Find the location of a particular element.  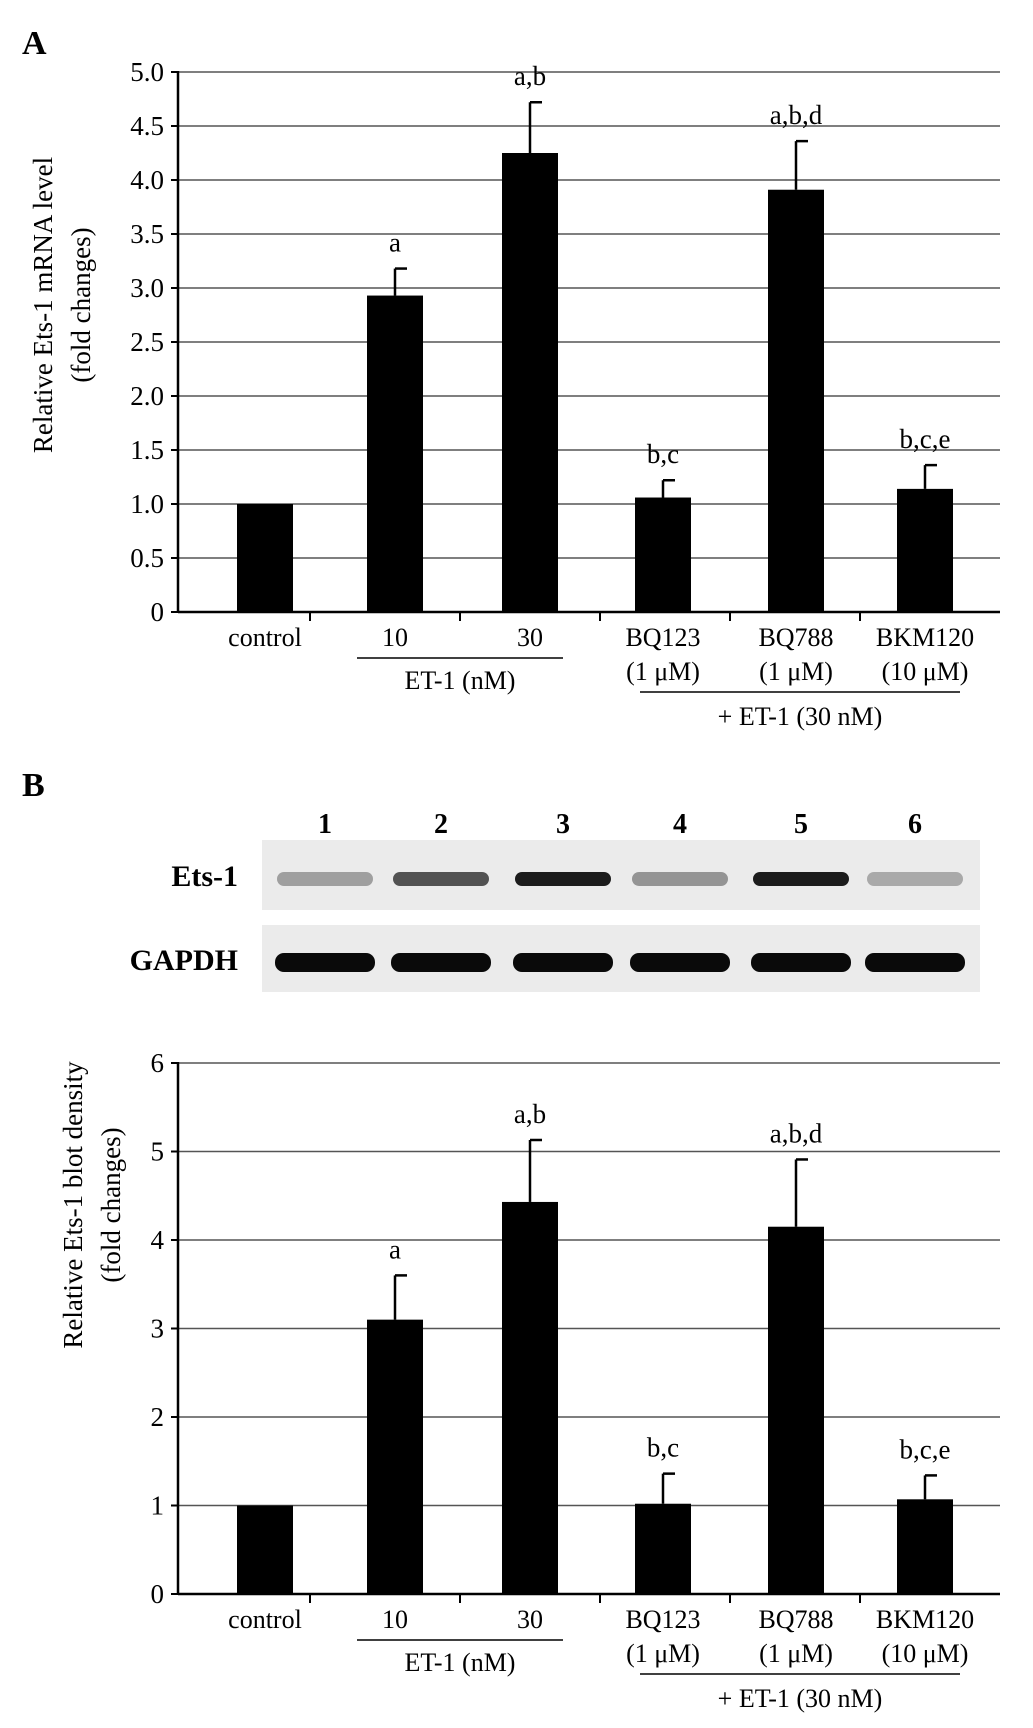

y-tick-label: 1.5 is located at coordinates (147, 450).